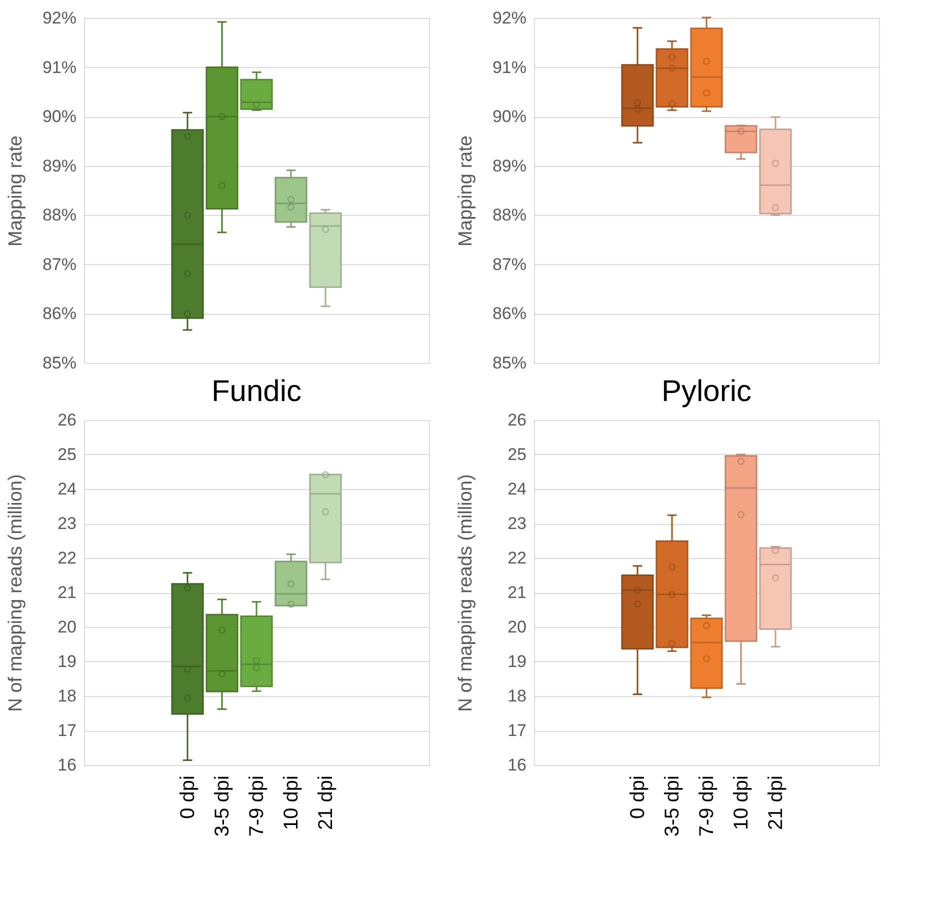  I want to click on chart-title: Pyloric, so click(706, 391).